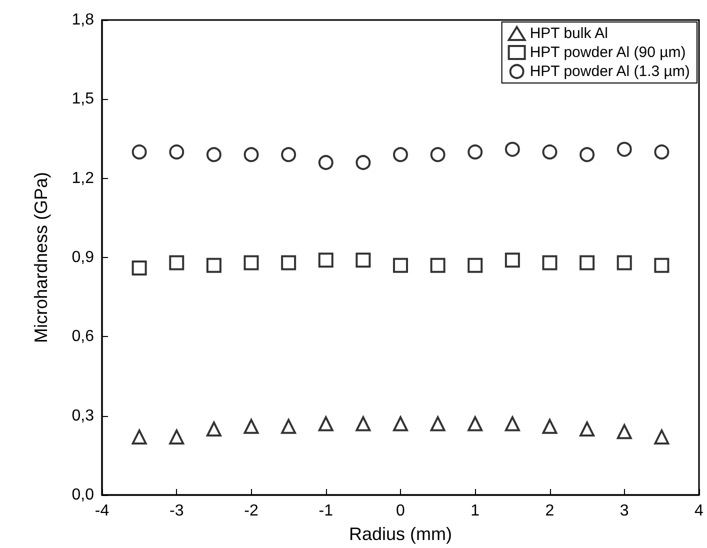 This screenshot has width=707, height=548. I want to click on y-tick-label: 0,6, so click(83, 337).